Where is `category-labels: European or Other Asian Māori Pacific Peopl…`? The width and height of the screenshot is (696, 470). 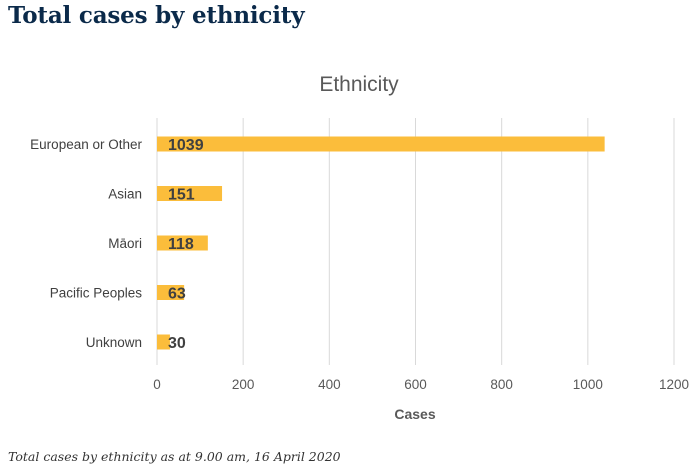 category-labels: European or Other Asian Māori Pacific Peopl… is located at coordinates (86, 243).